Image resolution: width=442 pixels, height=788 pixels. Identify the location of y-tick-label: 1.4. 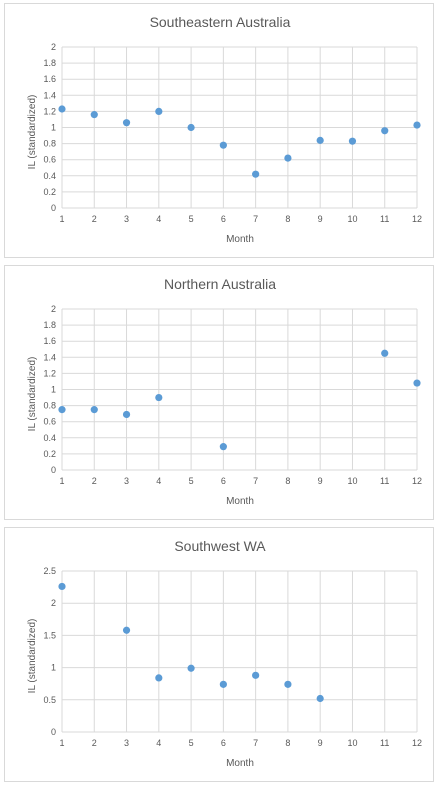
(49, 357).